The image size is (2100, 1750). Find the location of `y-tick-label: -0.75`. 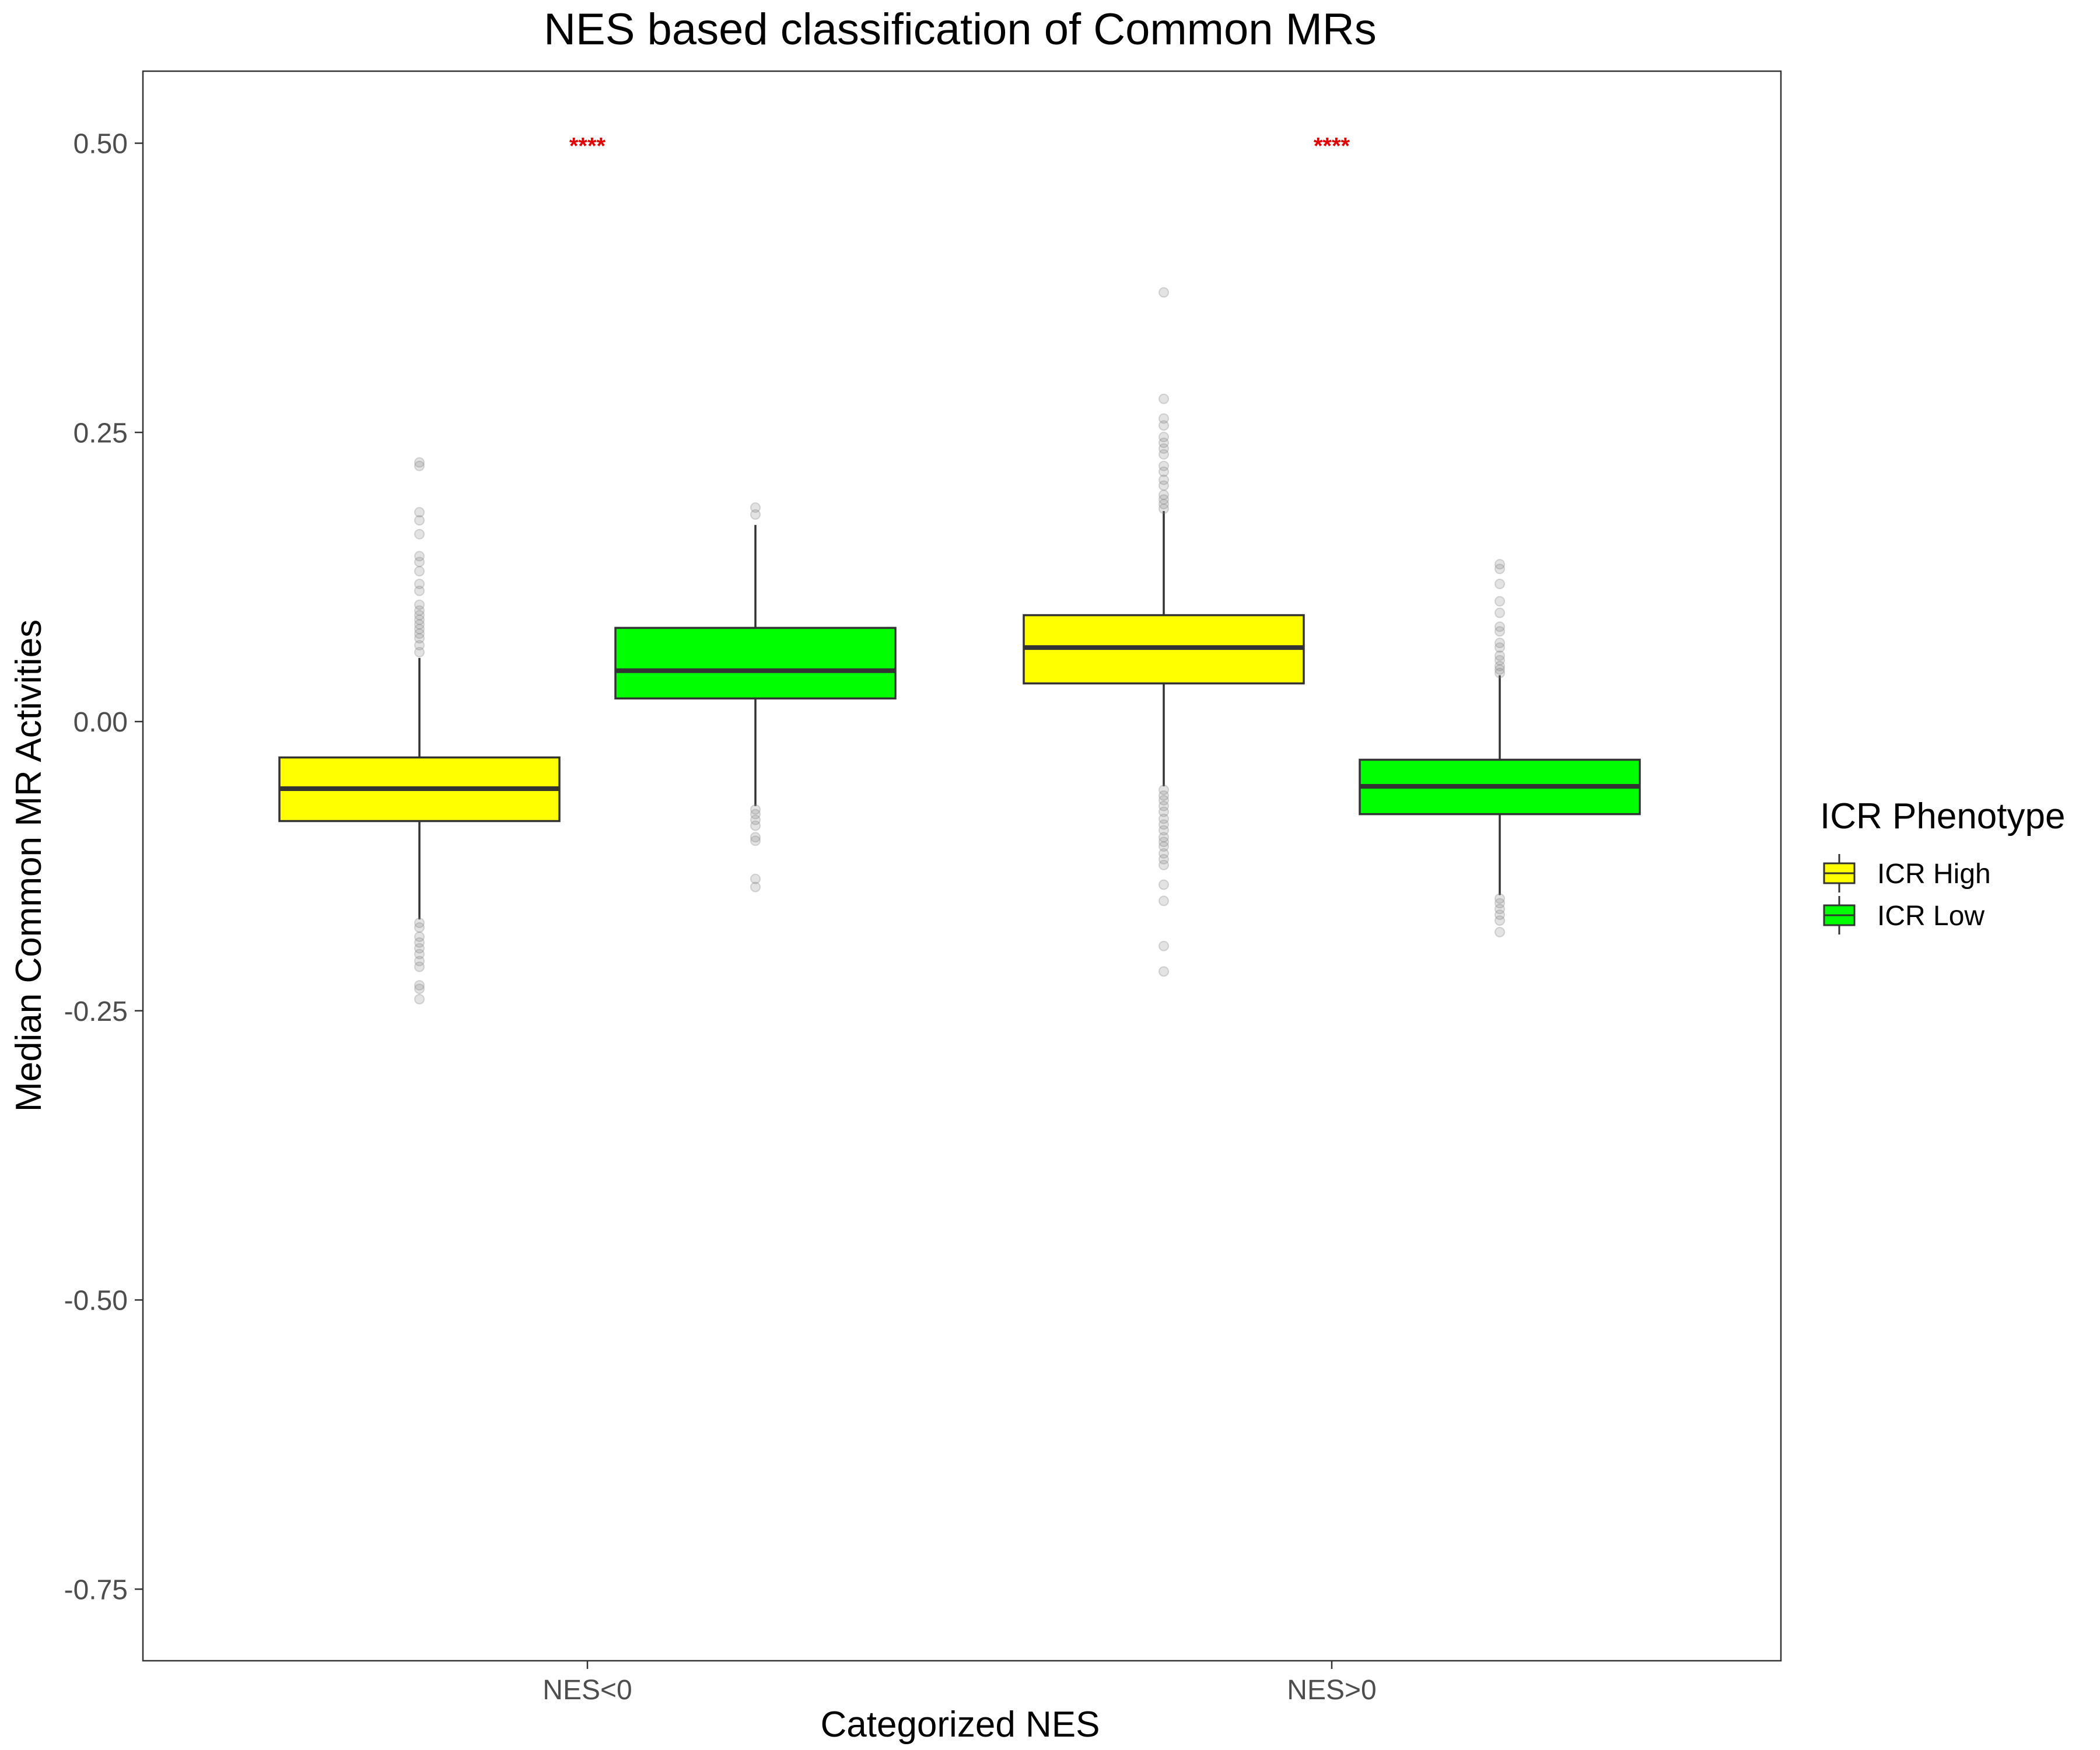

y-tick-label: -0.75 is located at coordinates (96, 1589).